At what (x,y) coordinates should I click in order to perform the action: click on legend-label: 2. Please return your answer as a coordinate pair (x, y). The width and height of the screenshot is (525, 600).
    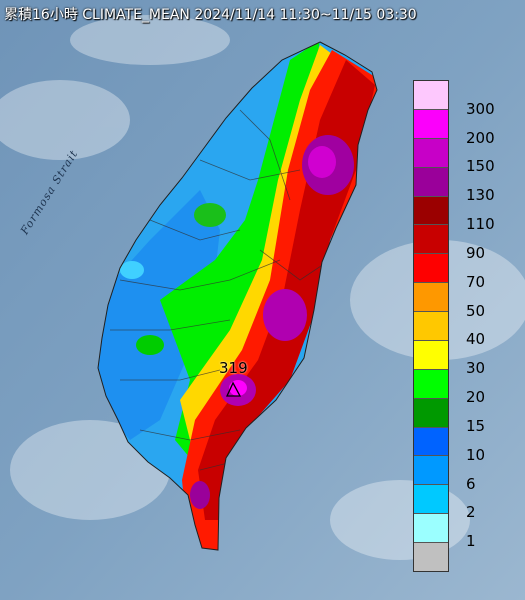
    Looking at the image, I should click on (471, 512).